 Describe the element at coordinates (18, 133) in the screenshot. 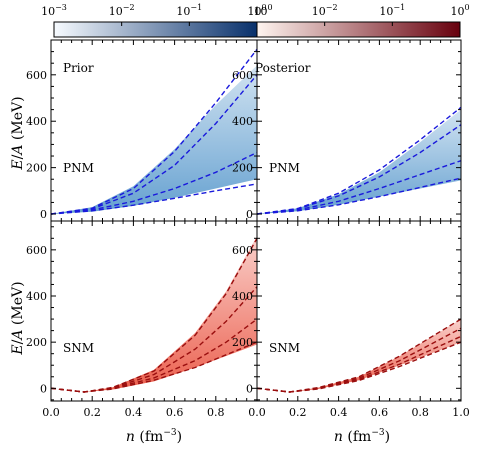

I see `y-axis-title-top: E/A (MeV)` at that location.